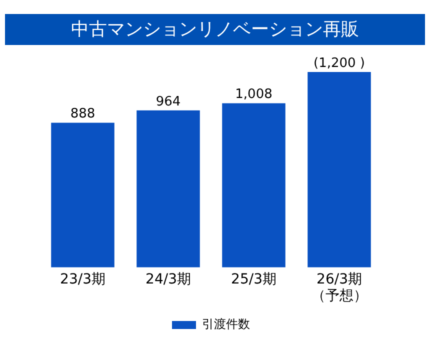 Image resolution: width=432 pixels, height=341 pixels. What do you see at coordinates (83, 279) in the screenshot?
I see `x-tick-label: 23/3期` at bounding box center [83, 279].